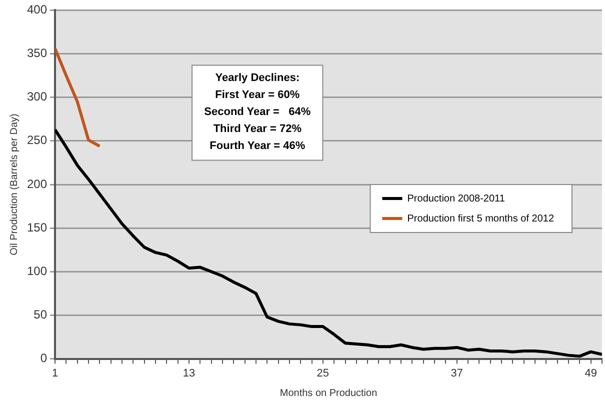 Image resolution: width=605 pixels, height=403 pixels. What do you see at coordinates (55, 373) in the screenshot?
I see `x-tick-label: 1` at bounding box center [55, 373].